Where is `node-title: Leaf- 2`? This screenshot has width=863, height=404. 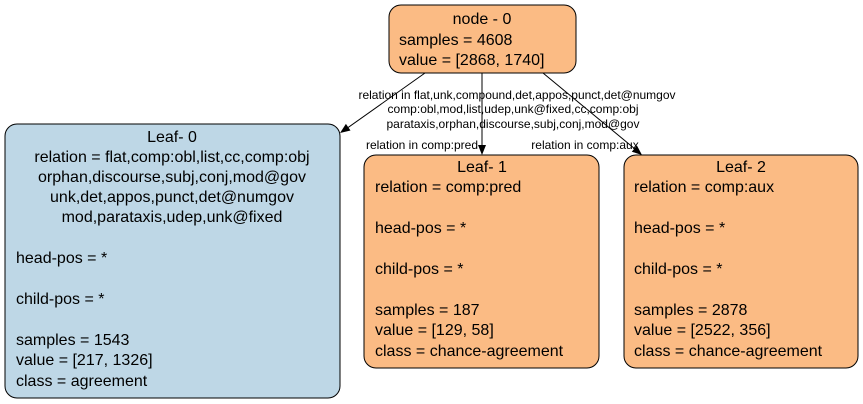
node-title: Leaf- 2 is located at coordinates (741, 167).